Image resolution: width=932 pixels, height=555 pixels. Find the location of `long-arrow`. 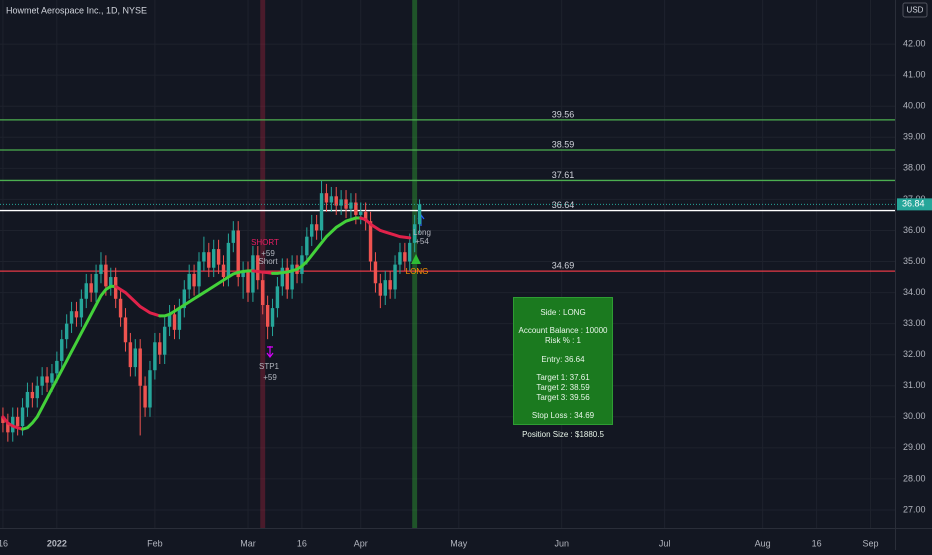

long-arrow is located at coordinates (416, 259).